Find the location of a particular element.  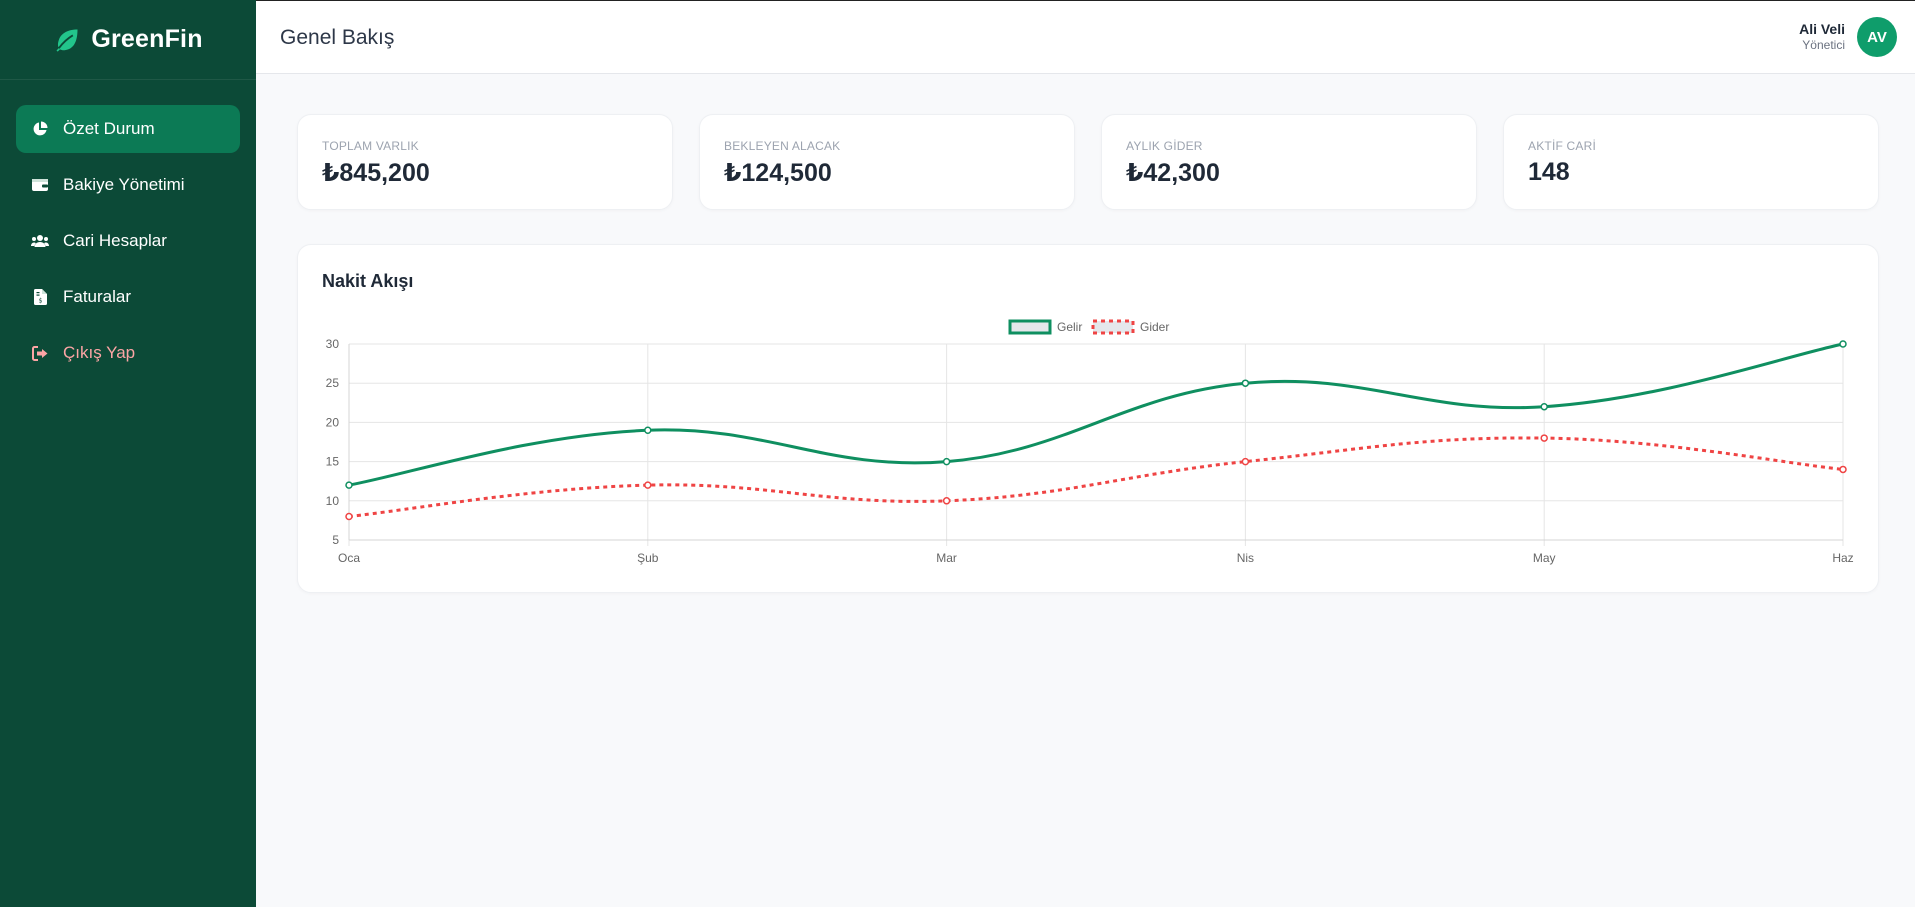

stat-label: AYLIK GİDER is located at coordinates (1164, 146).